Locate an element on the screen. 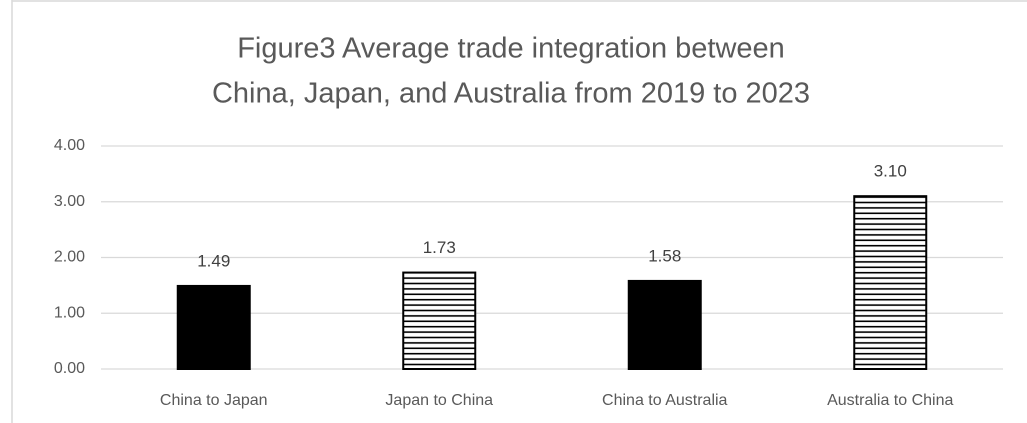  data-label: 1.58 is located at coordinates (664, 255).